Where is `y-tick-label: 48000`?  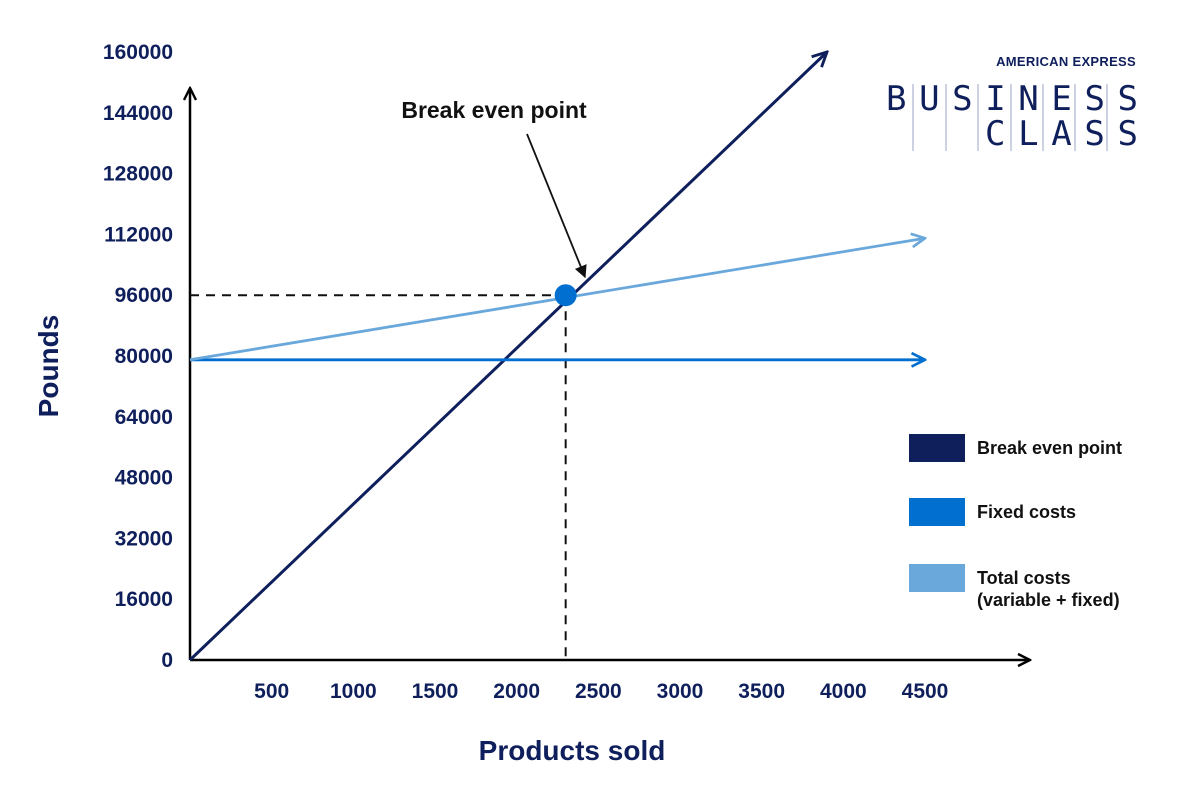
y-tick-label: 48000 is located at coordinates (144, 478).